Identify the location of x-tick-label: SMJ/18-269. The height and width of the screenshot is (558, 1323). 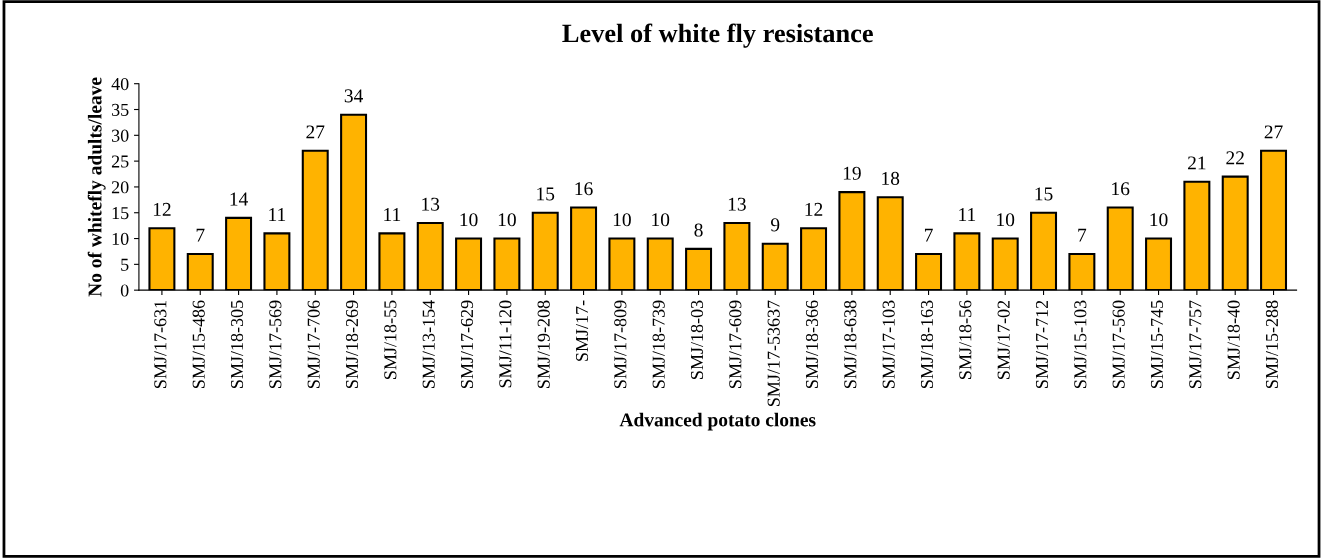
(352, 344).